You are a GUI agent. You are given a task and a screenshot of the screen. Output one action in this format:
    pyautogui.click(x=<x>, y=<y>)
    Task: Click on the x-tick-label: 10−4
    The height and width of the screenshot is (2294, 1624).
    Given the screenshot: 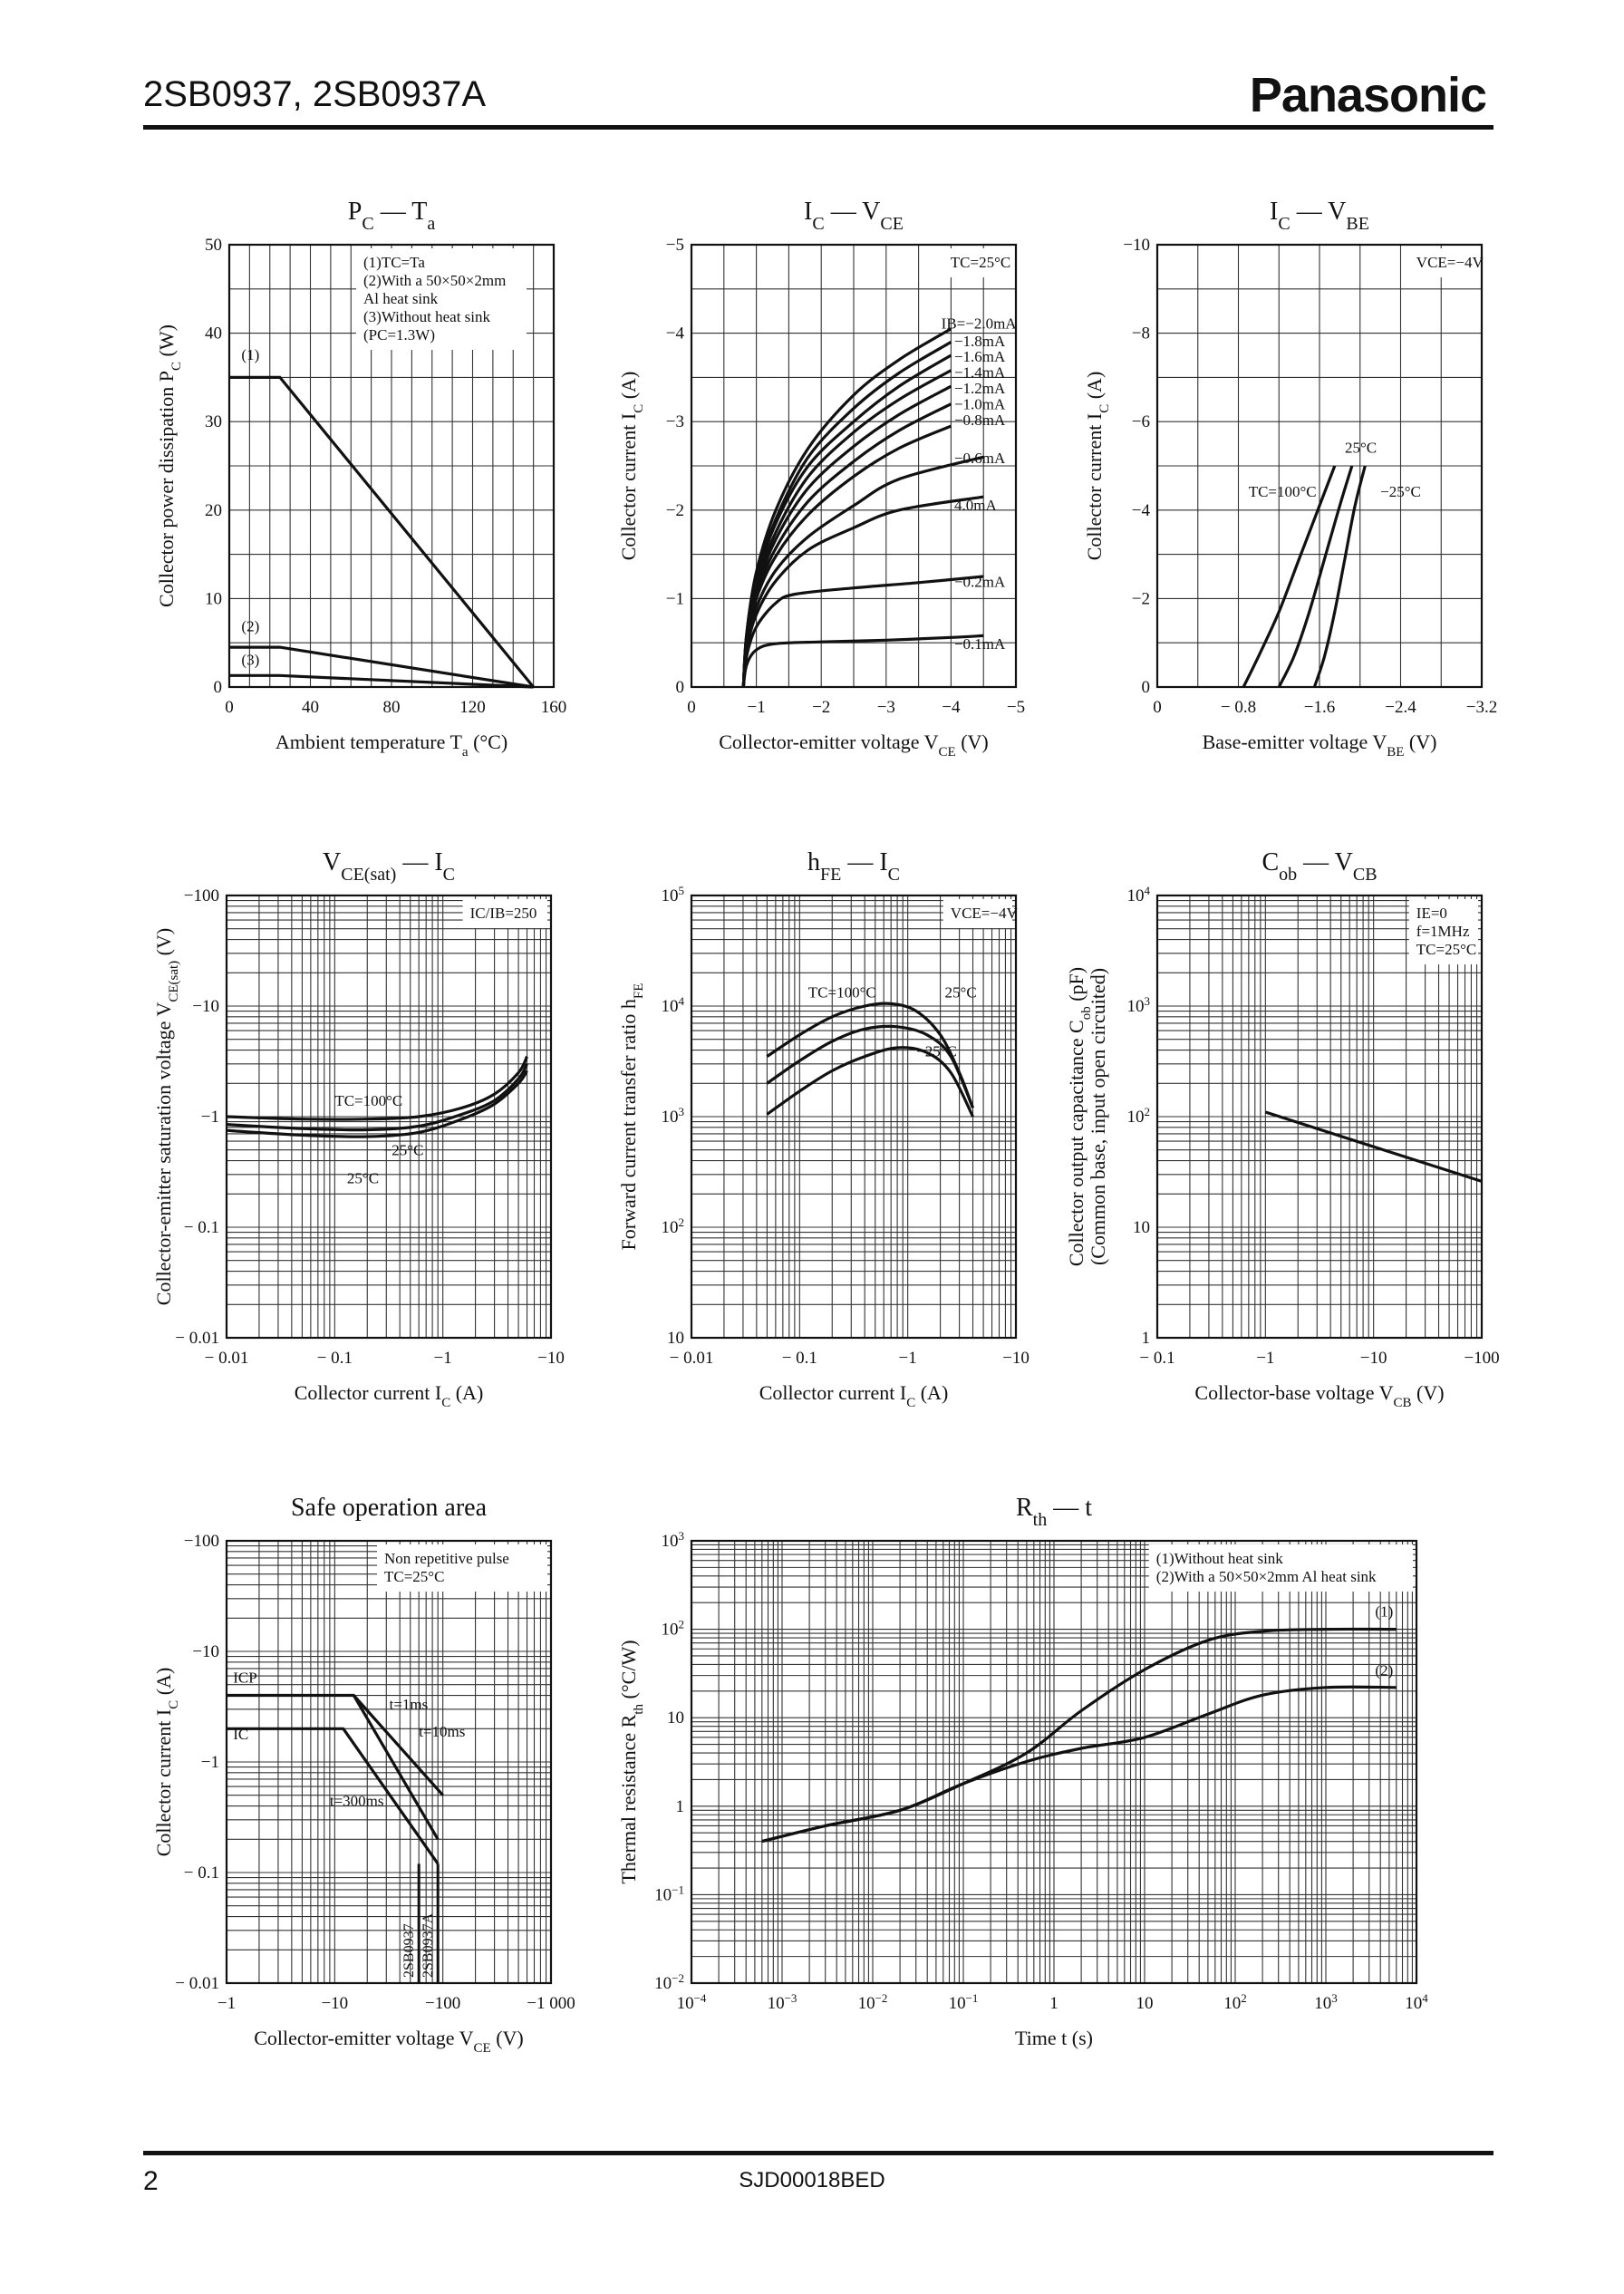 What is the action you would take?
    pyautogui.click(x=692, y=2002)
    